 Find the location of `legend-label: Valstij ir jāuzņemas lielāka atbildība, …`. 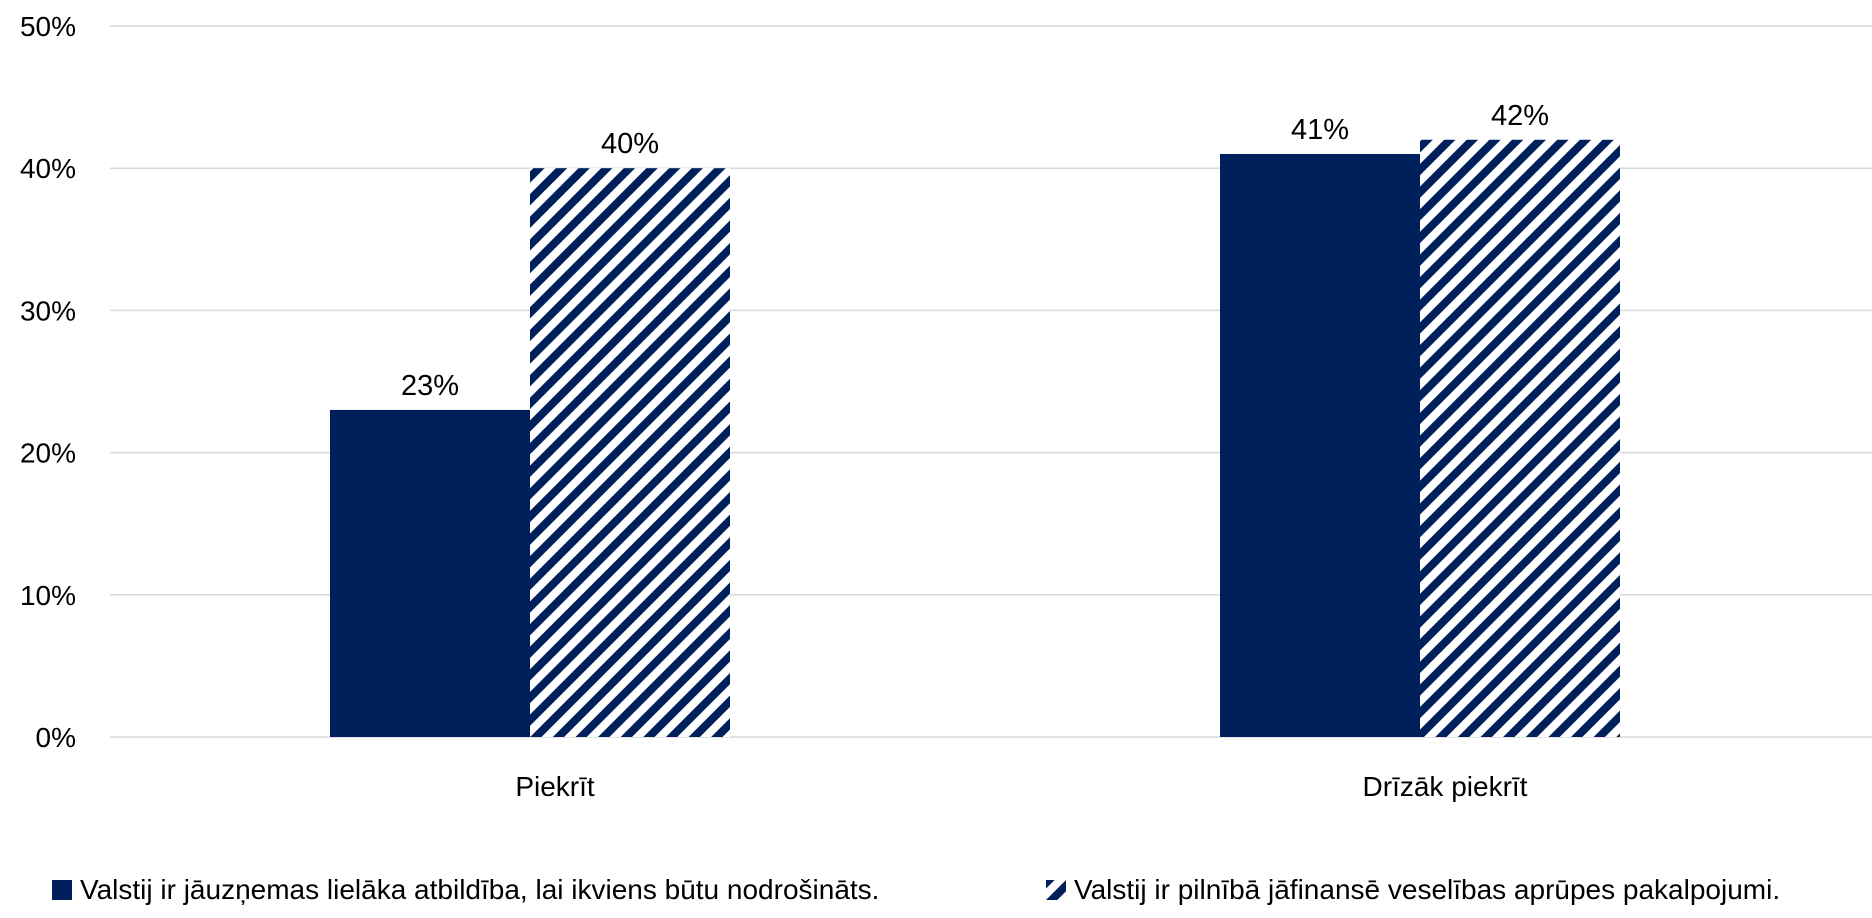

legend-label: Valstij ir jāuzņemas lielāka atbildība, … is located at coordinates (479, 889).